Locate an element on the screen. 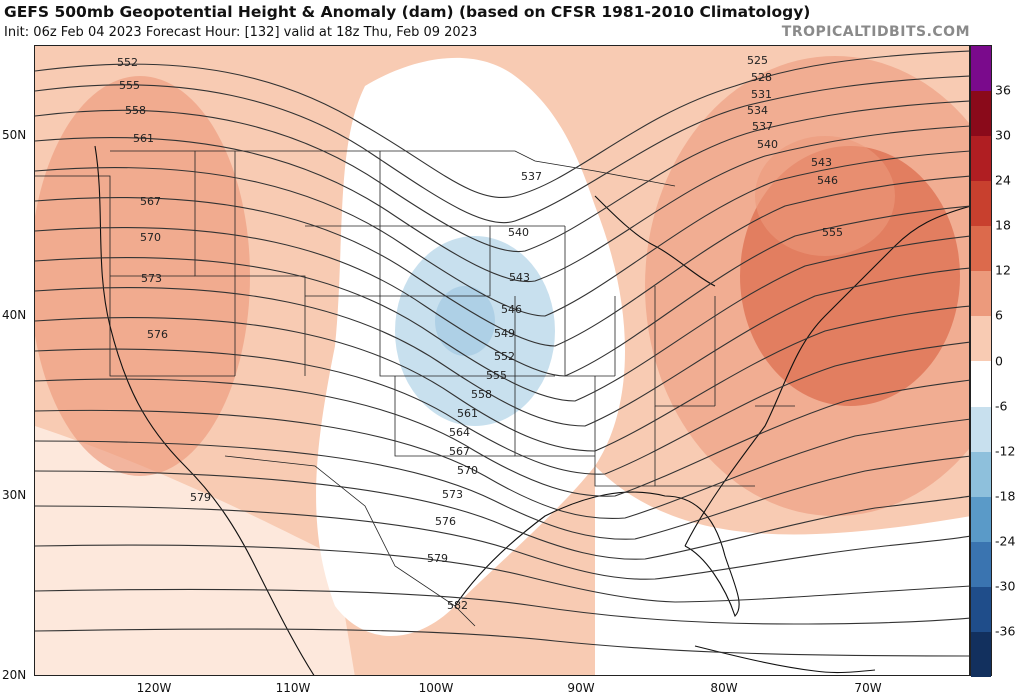  colorbar-label: -30 is located at coordinates (1005, 586).